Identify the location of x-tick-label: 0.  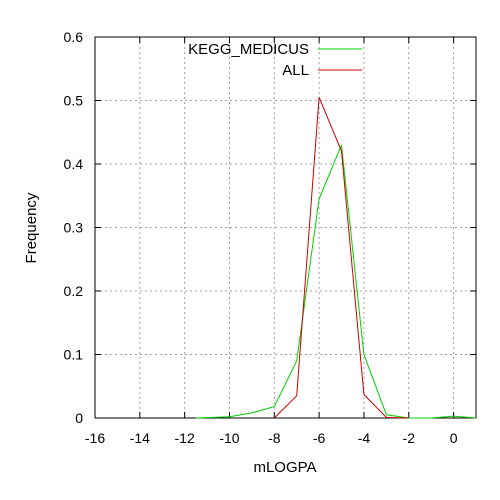
(454, 438).